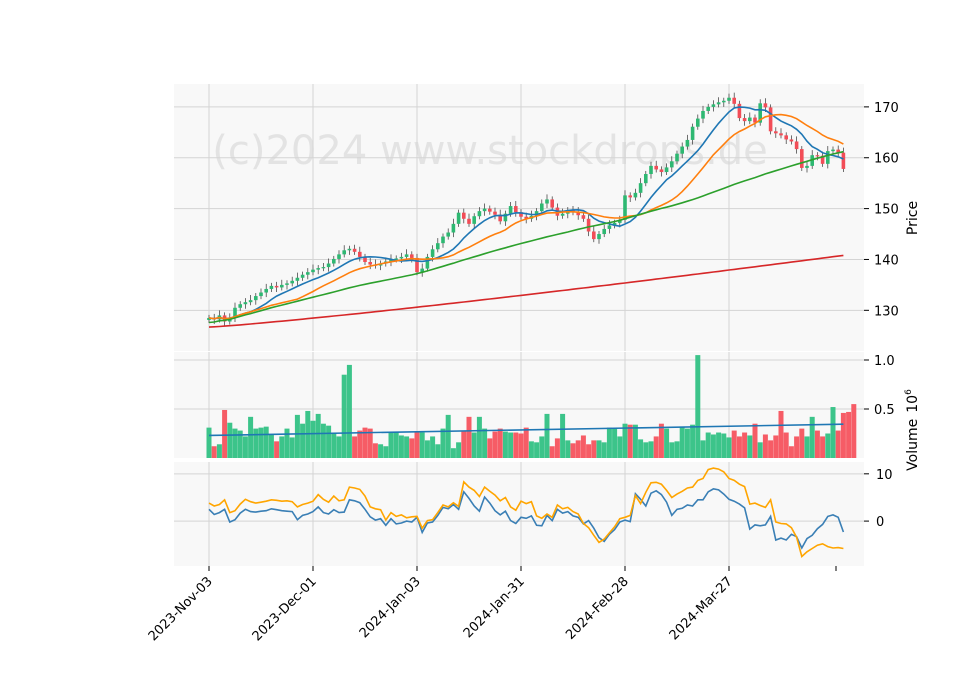 The height and width of the screenshot is (694, 960). I want to click on volume-tick-label: 1.0, so click(884, 361).